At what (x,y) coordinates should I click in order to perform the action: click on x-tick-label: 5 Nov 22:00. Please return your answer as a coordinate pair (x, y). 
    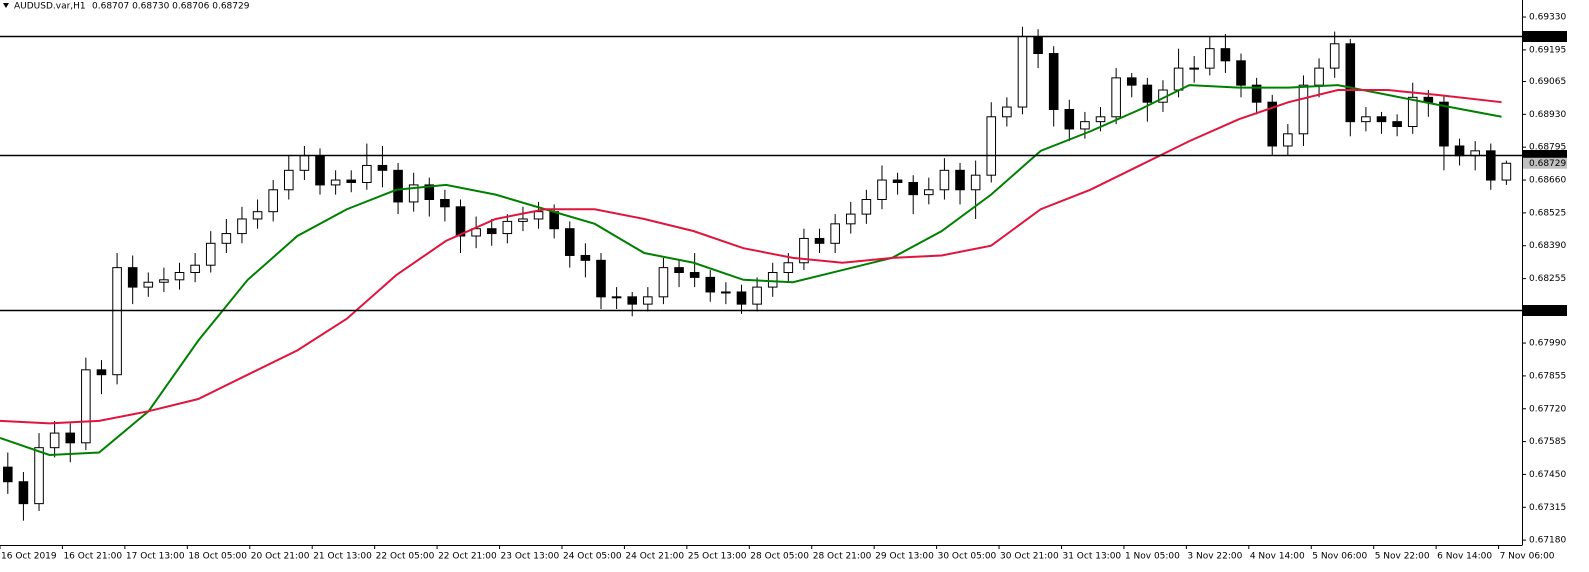
    Looking at the image, I should click on (1402, 557).